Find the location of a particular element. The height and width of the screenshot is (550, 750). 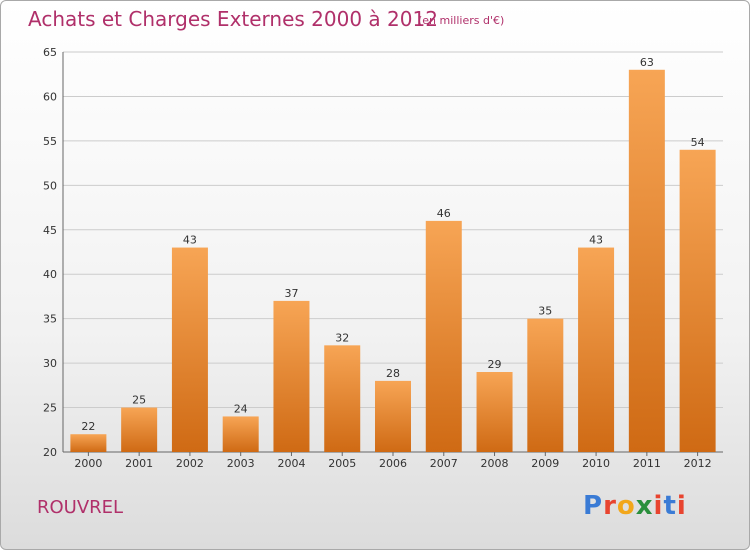

y-tick-label: 60 is located at coordinates (50, 96).